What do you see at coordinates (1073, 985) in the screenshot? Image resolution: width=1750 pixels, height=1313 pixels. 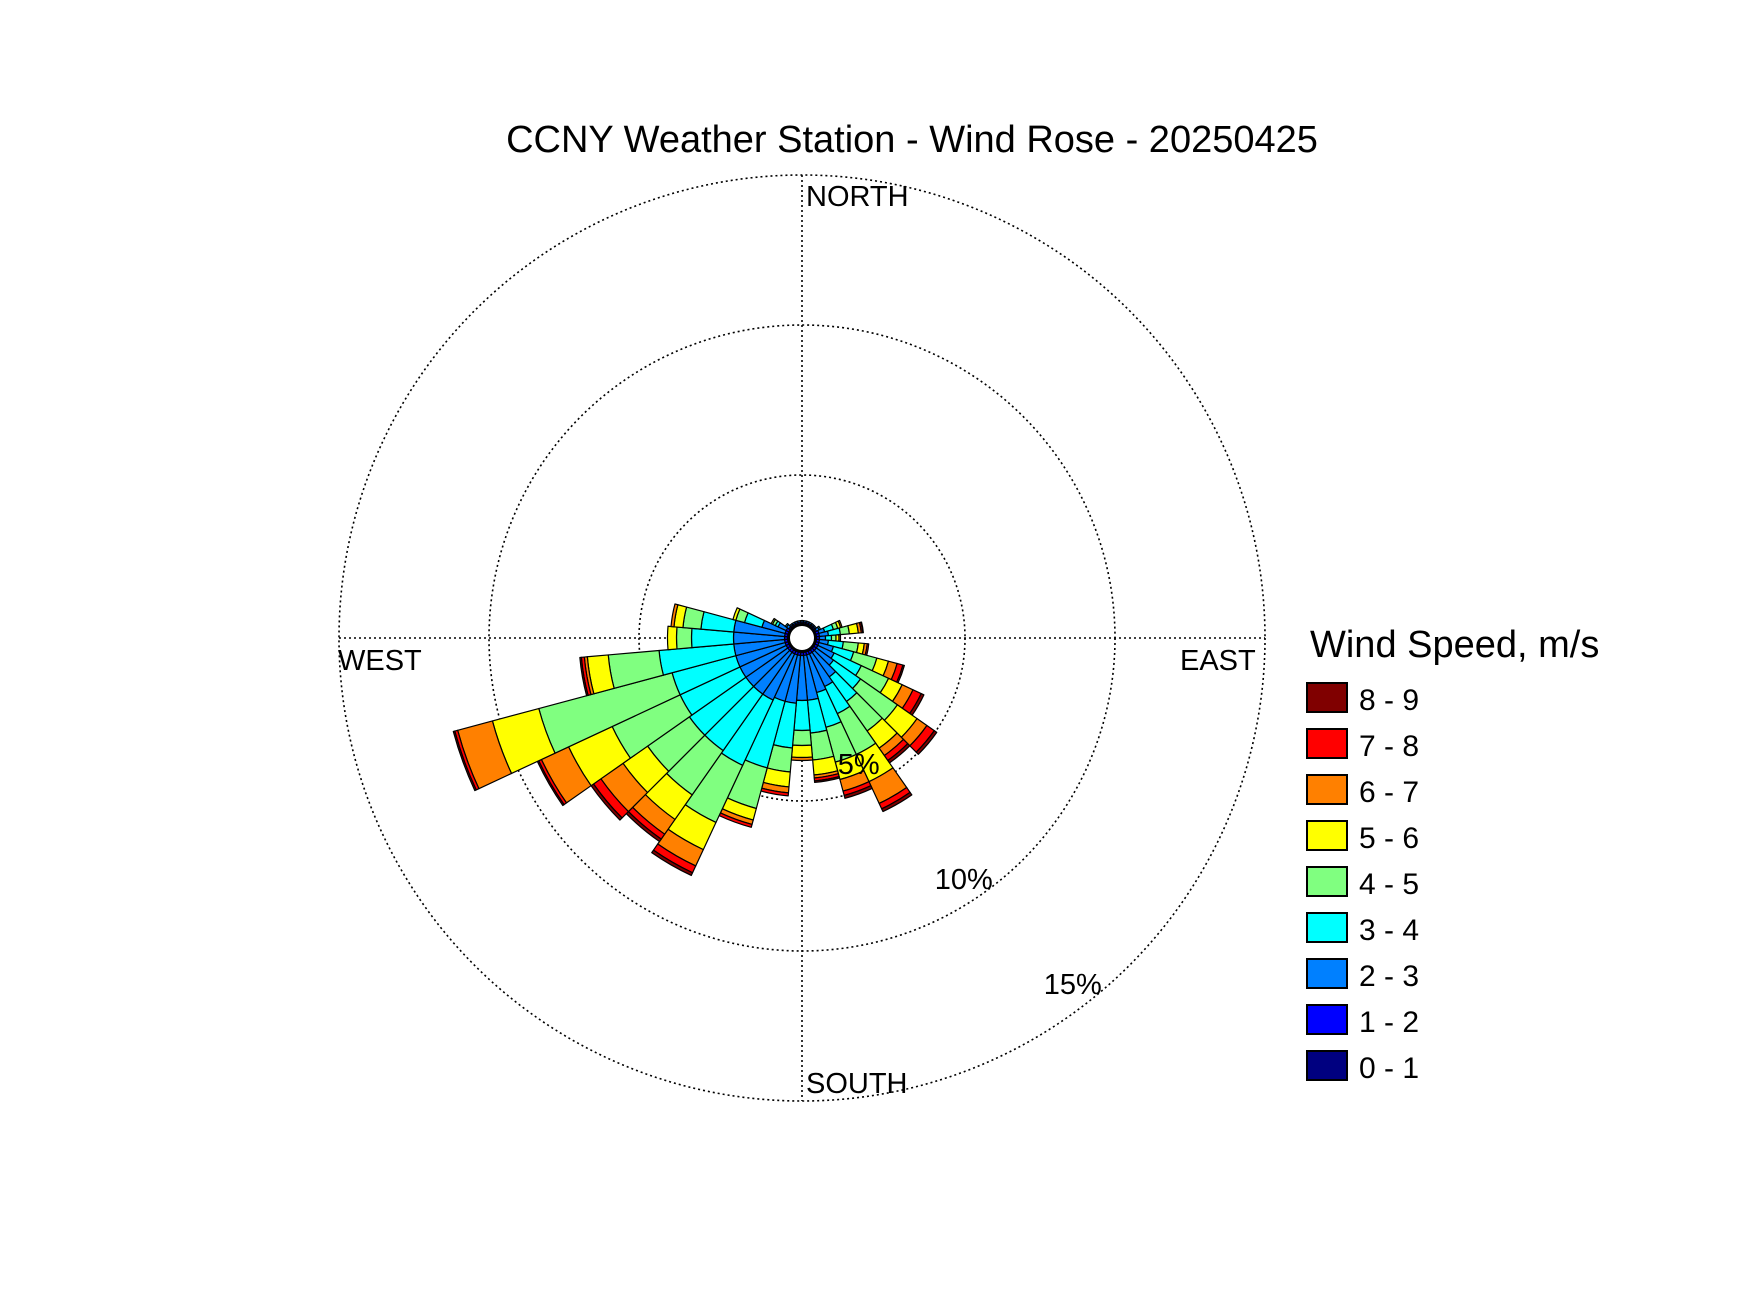 I see `ring-label-15: 15%` at bounding box center [1073, 985].